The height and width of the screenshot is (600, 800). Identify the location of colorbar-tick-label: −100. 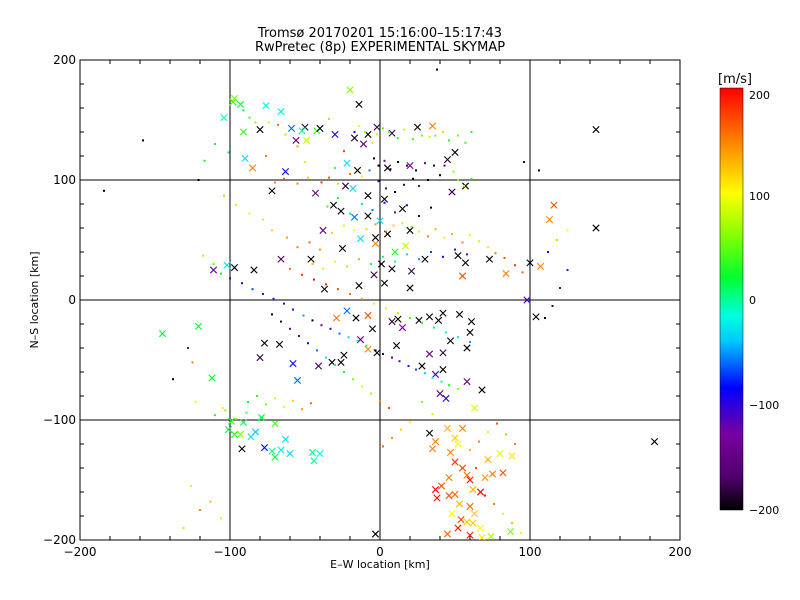
(764, 405).